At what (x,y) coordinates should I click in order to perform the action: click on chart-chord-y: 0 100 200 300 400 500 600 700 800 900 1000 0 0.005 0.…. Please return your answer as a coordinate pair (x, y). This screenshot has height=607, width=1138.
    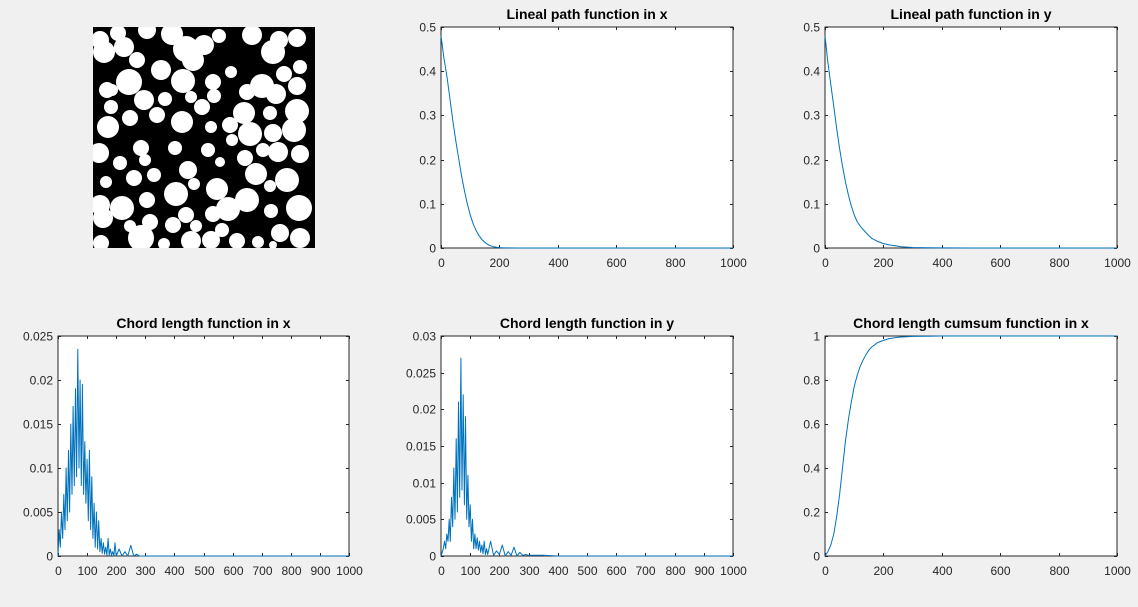
    Looking at the image, I should click on (576, 446).